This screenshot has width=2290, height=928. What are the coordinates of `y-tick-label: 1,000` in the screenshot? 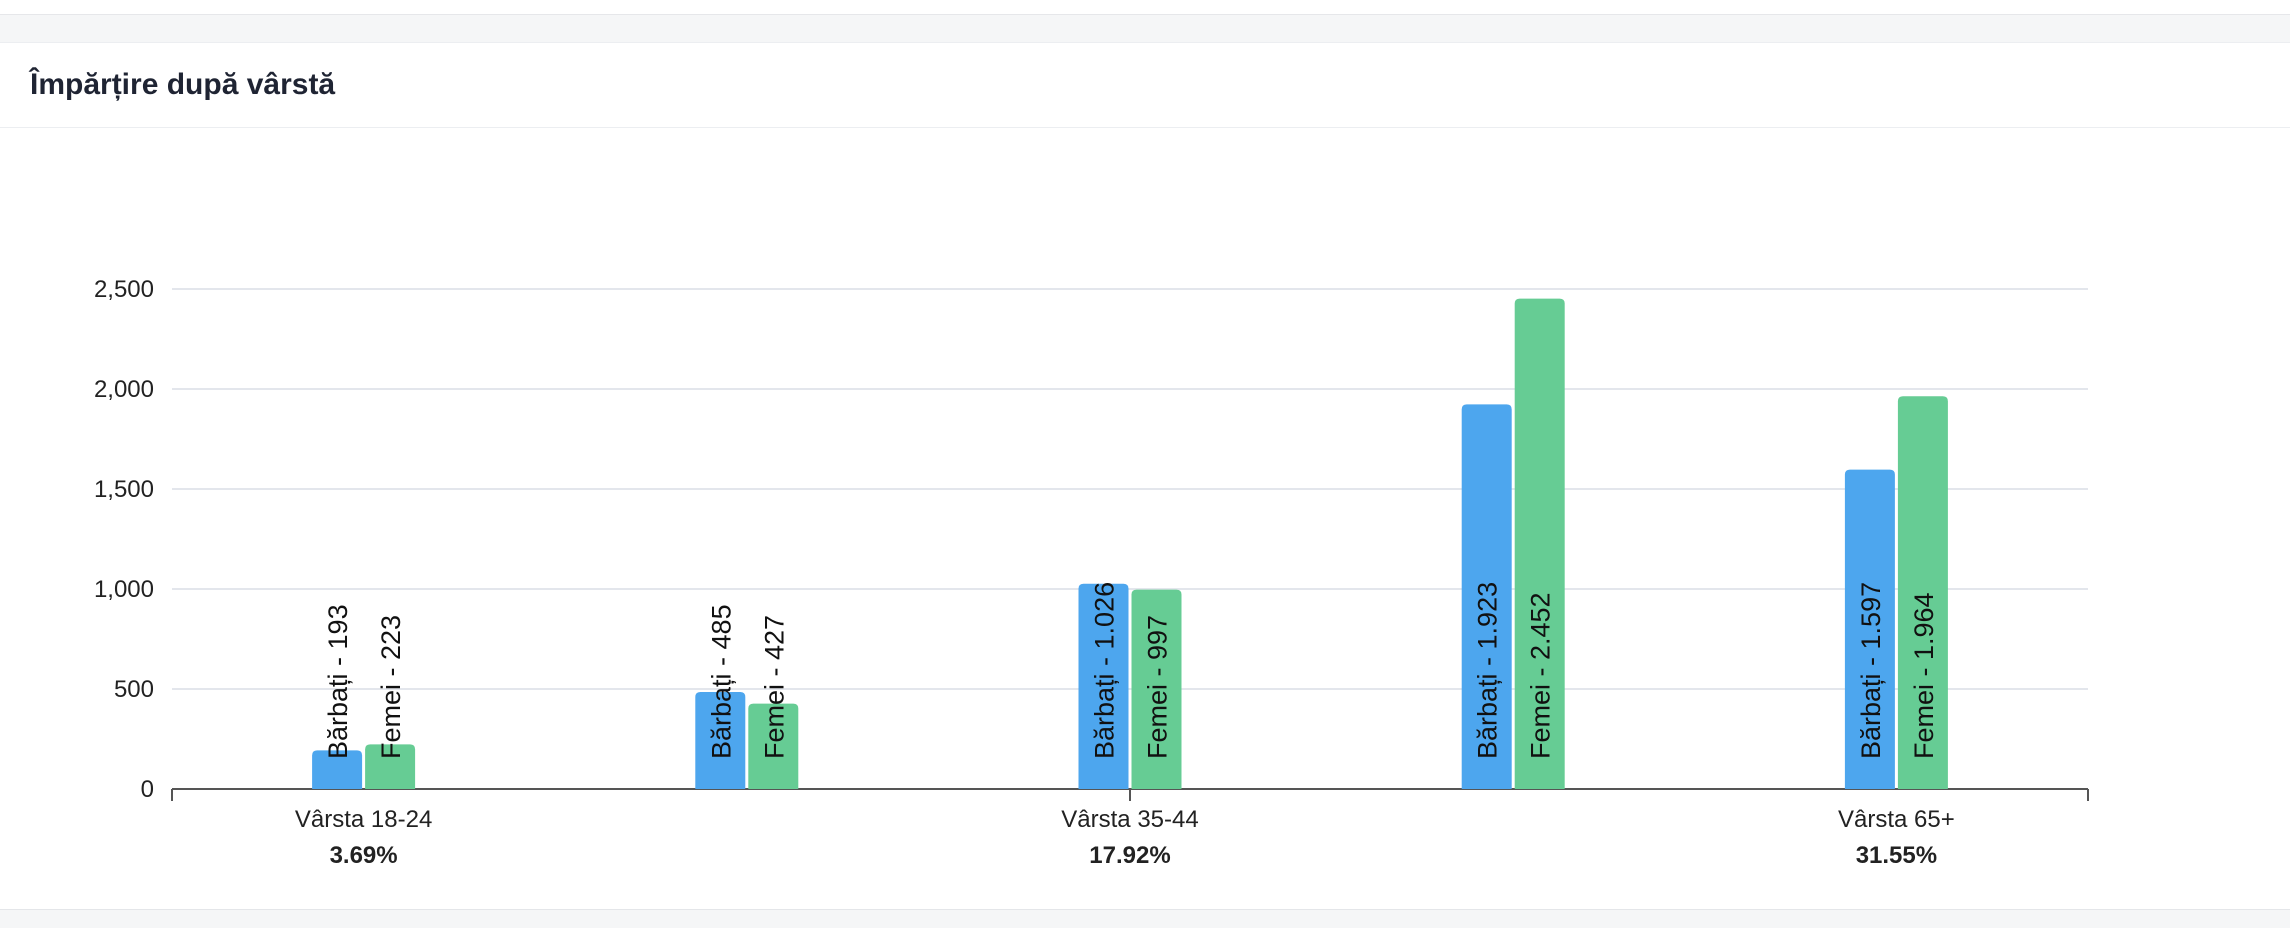 It's located at (124, 589).